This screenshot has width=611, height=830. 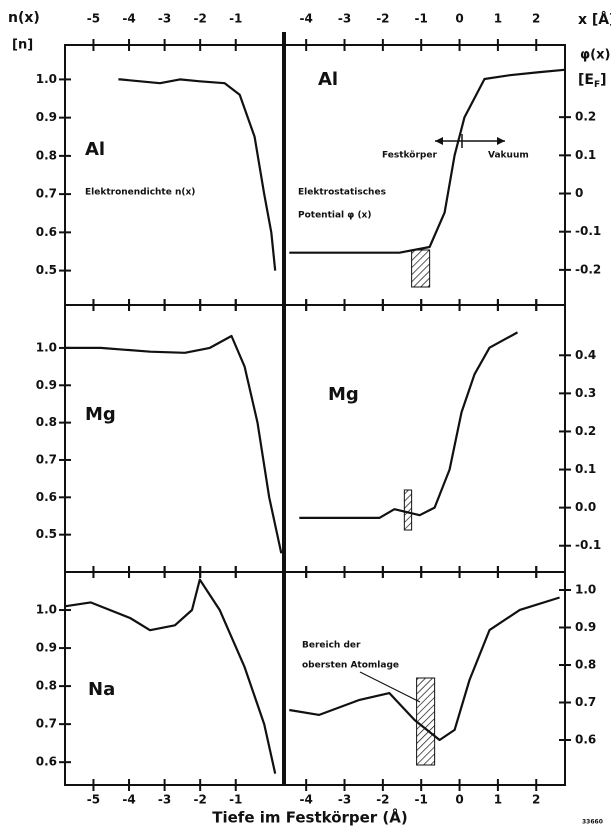 I want to click on x-unit: x [Å], so click(x=594, y=19).